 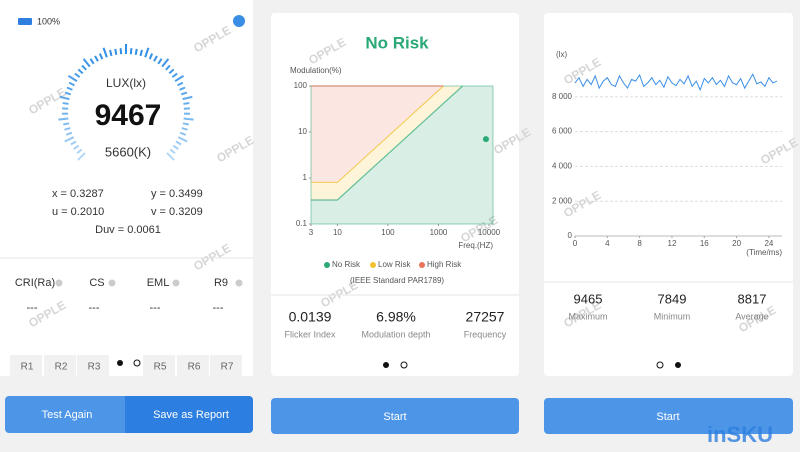 What do you see at coordinates (346, 264) in the screenshot?
I see `legend-label: No Risk` at bounding box center [346, 264].